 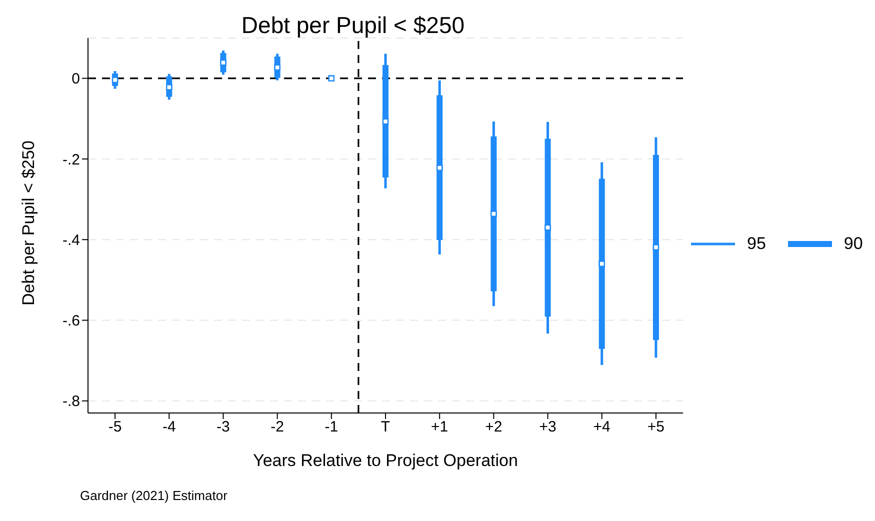 What do you see at coordinates (385, 460) in the screenshot?
I see `x-axis-title: Years Relative to Project Operation` at bounding box center [385, 460].